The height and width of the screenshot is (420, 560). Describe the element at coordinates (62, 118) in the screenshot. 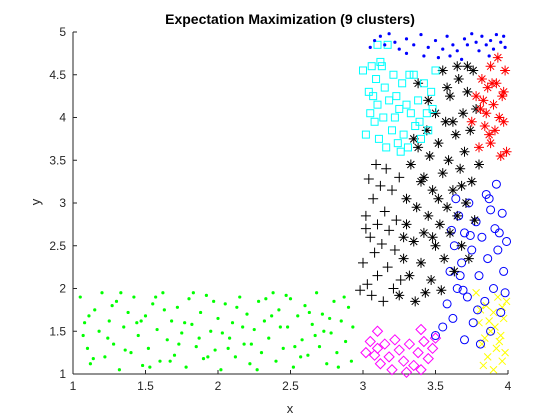

I see `y-tick-label: 4` at that location.